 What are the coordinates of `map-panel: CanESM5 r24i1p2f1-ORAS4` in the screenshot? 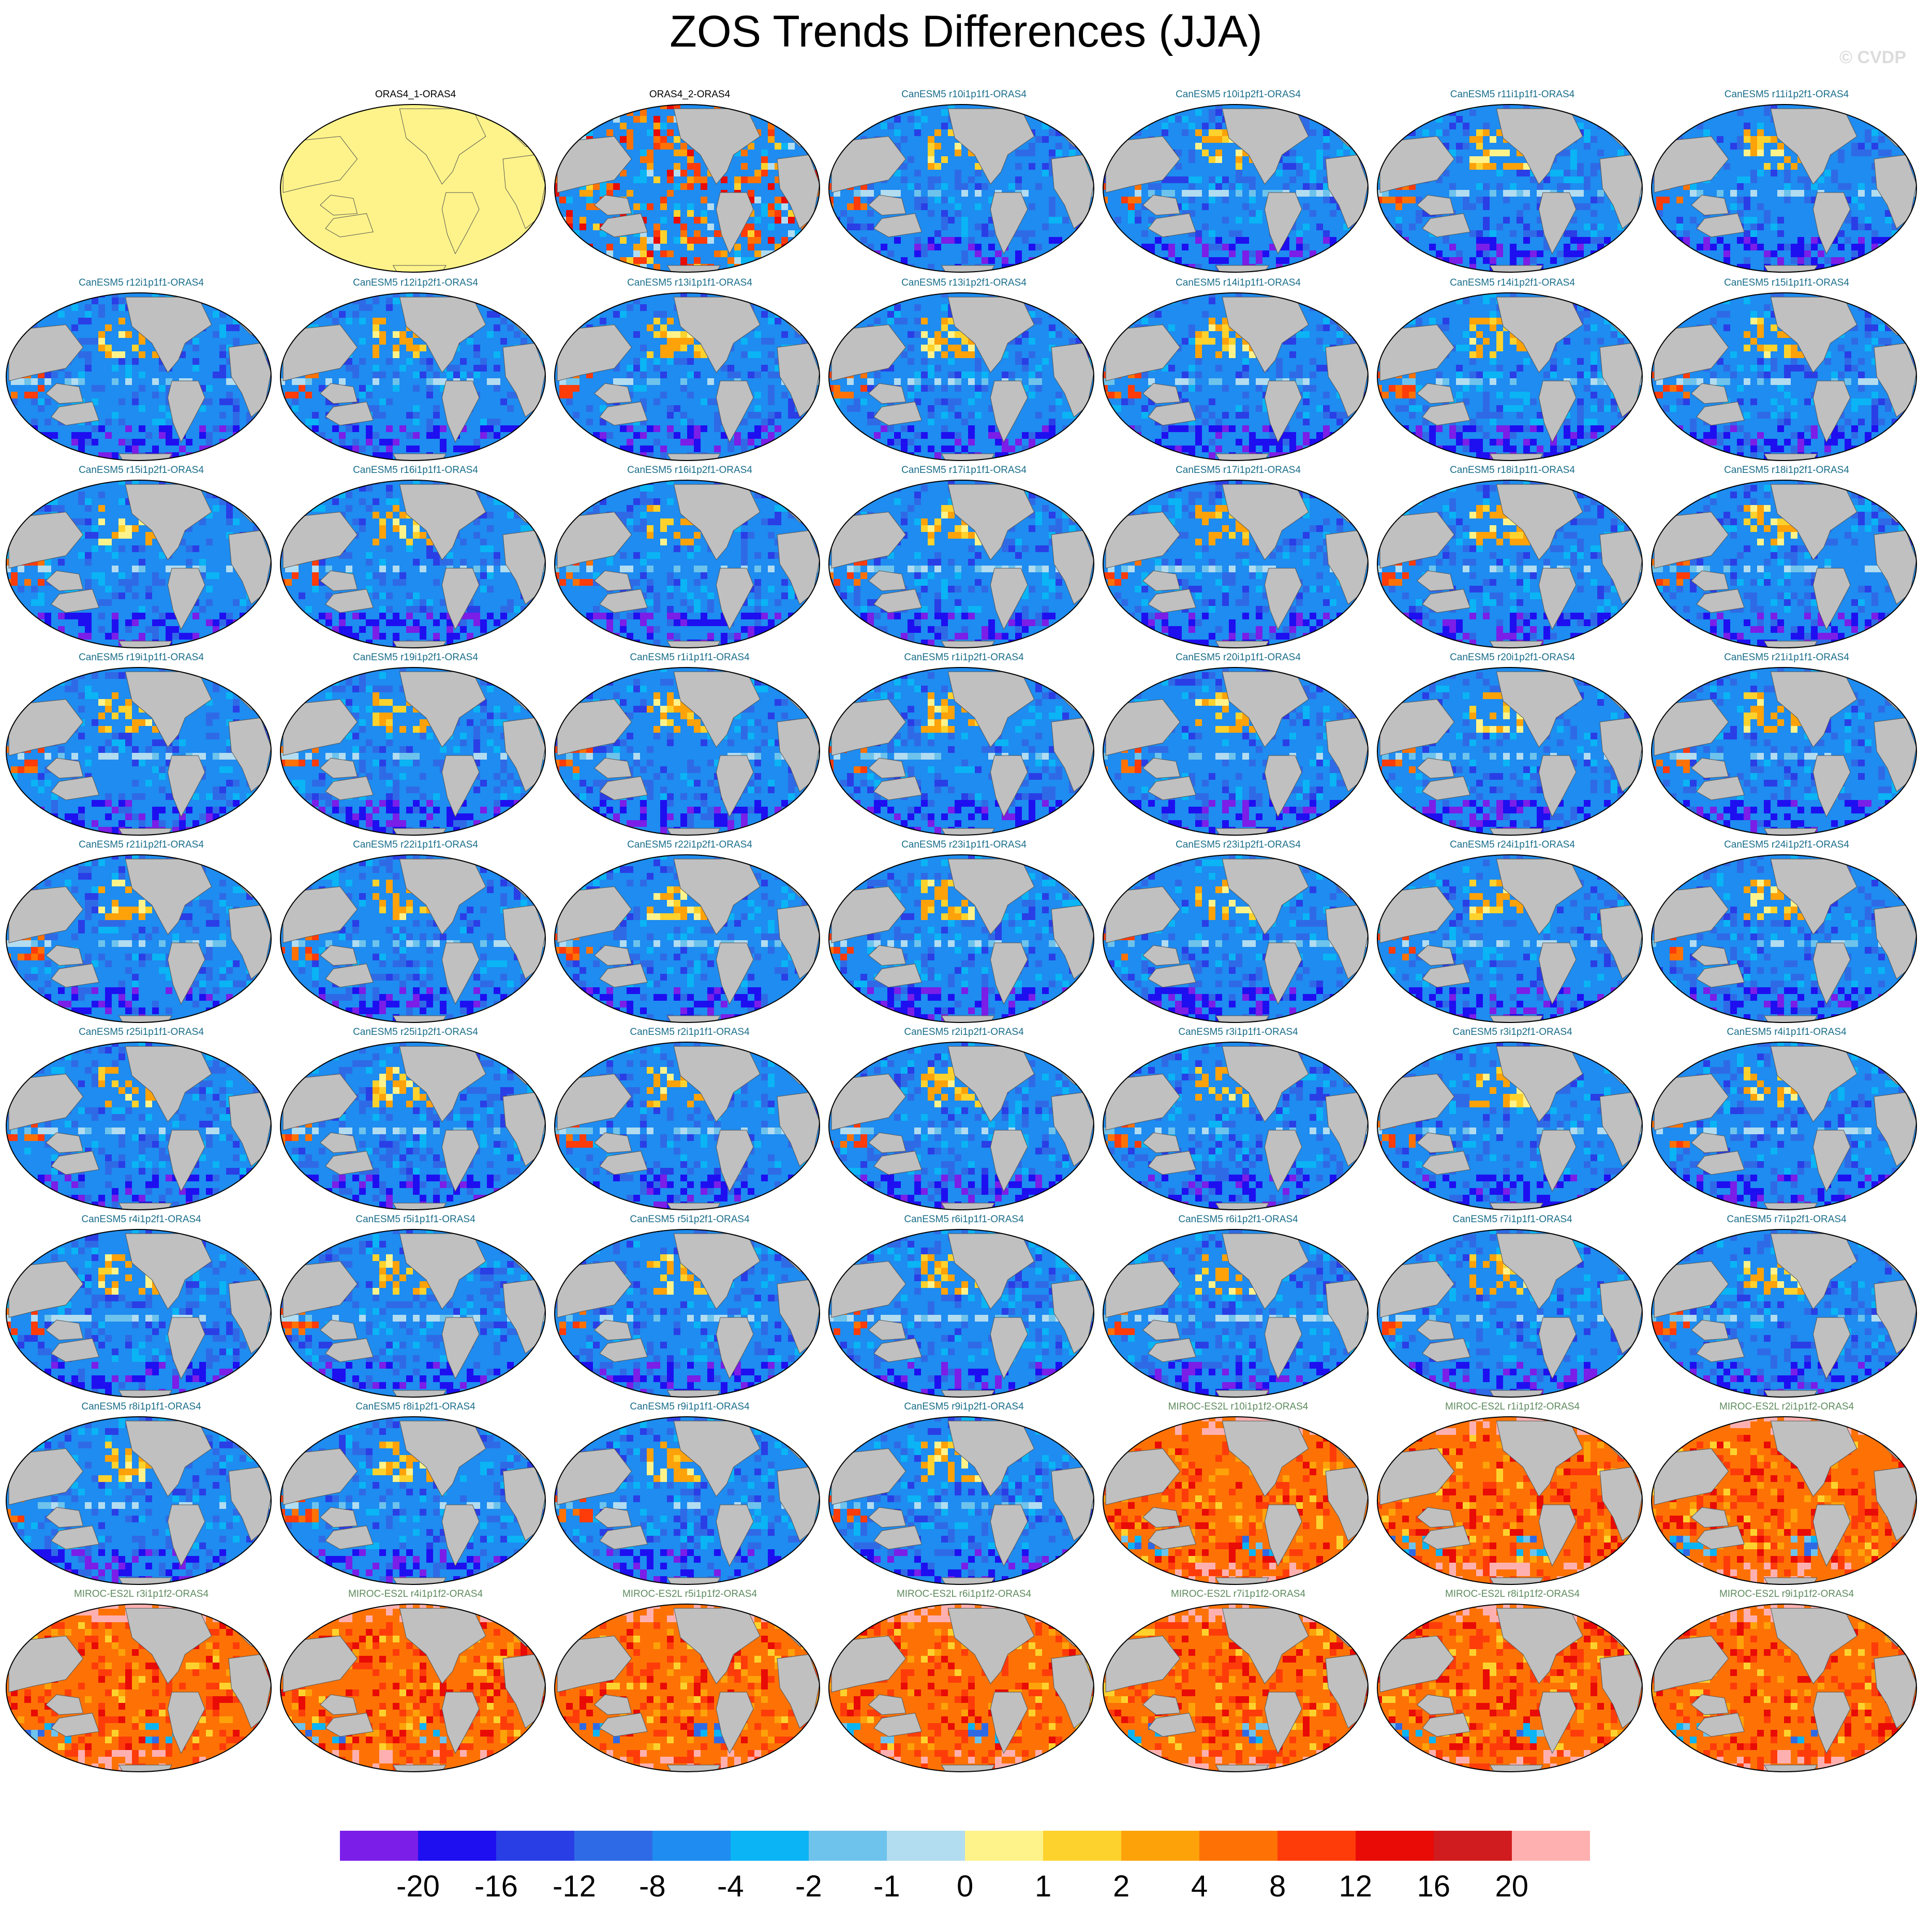 It's located at (1786, 933).